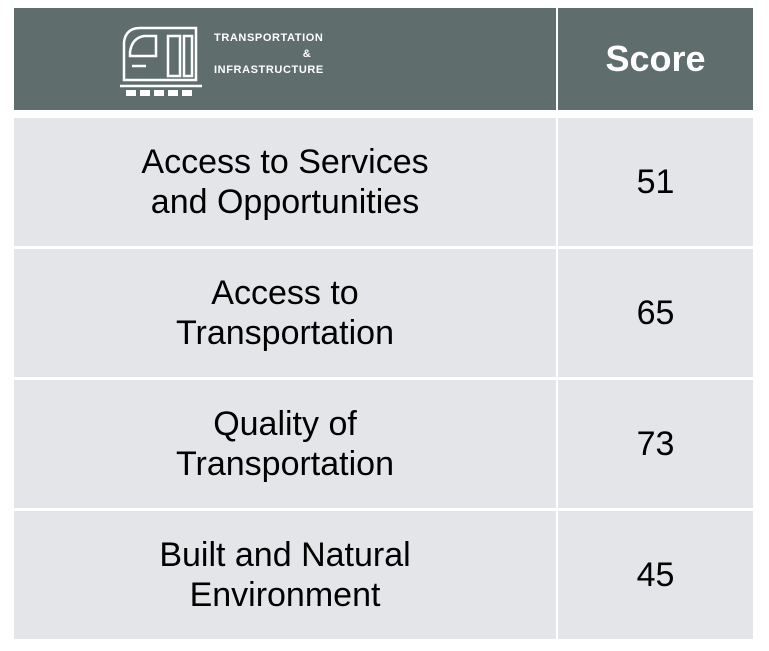 Image resolution: width=769 pixels, height=651 pixels. Describe the element at coordinates (655, 444) in the screenshot. I see `row-score: 73` at that location.